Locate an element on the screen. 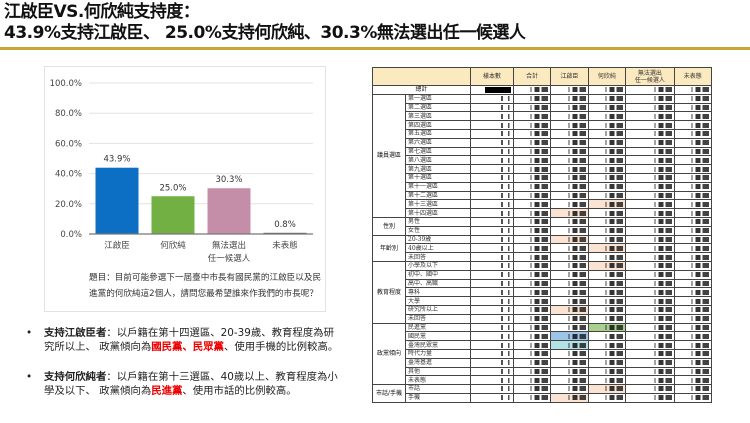 The image size is (750, 423). row-label: 時代力量 is located at coordinates (438, 353).